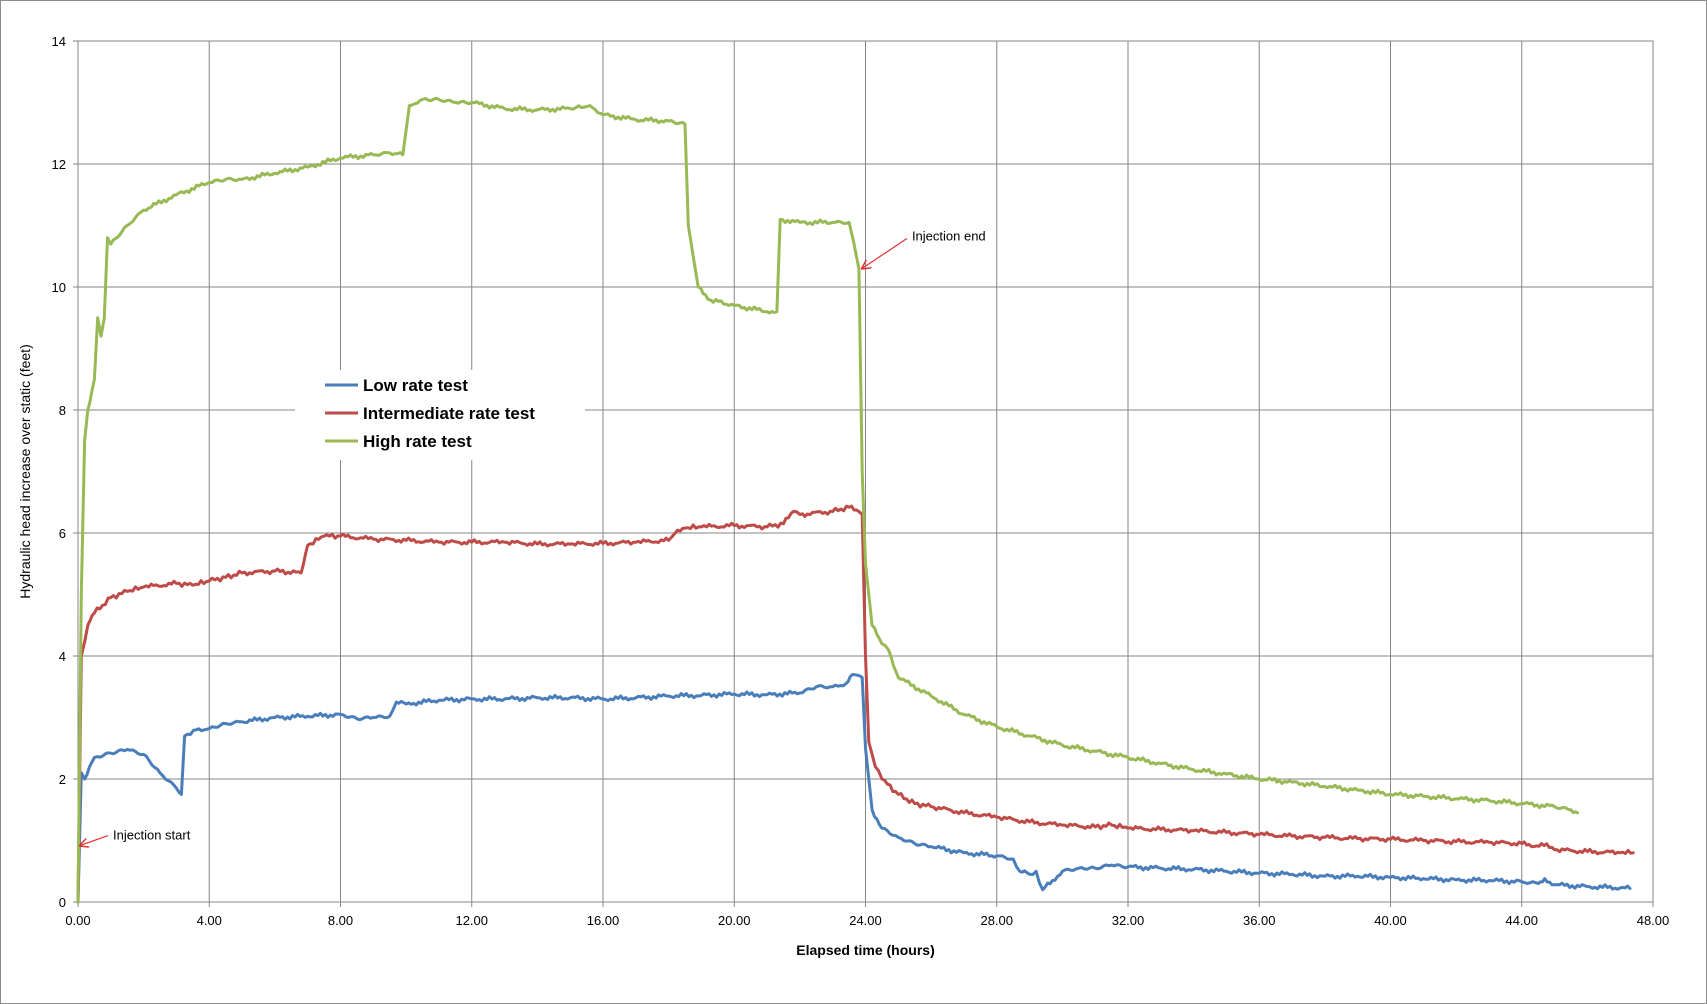  What do you see at coordinates (152, 835) in the screenshot?
I see `annotation-injection-start: Injection start` at bounding box center [152, 835].